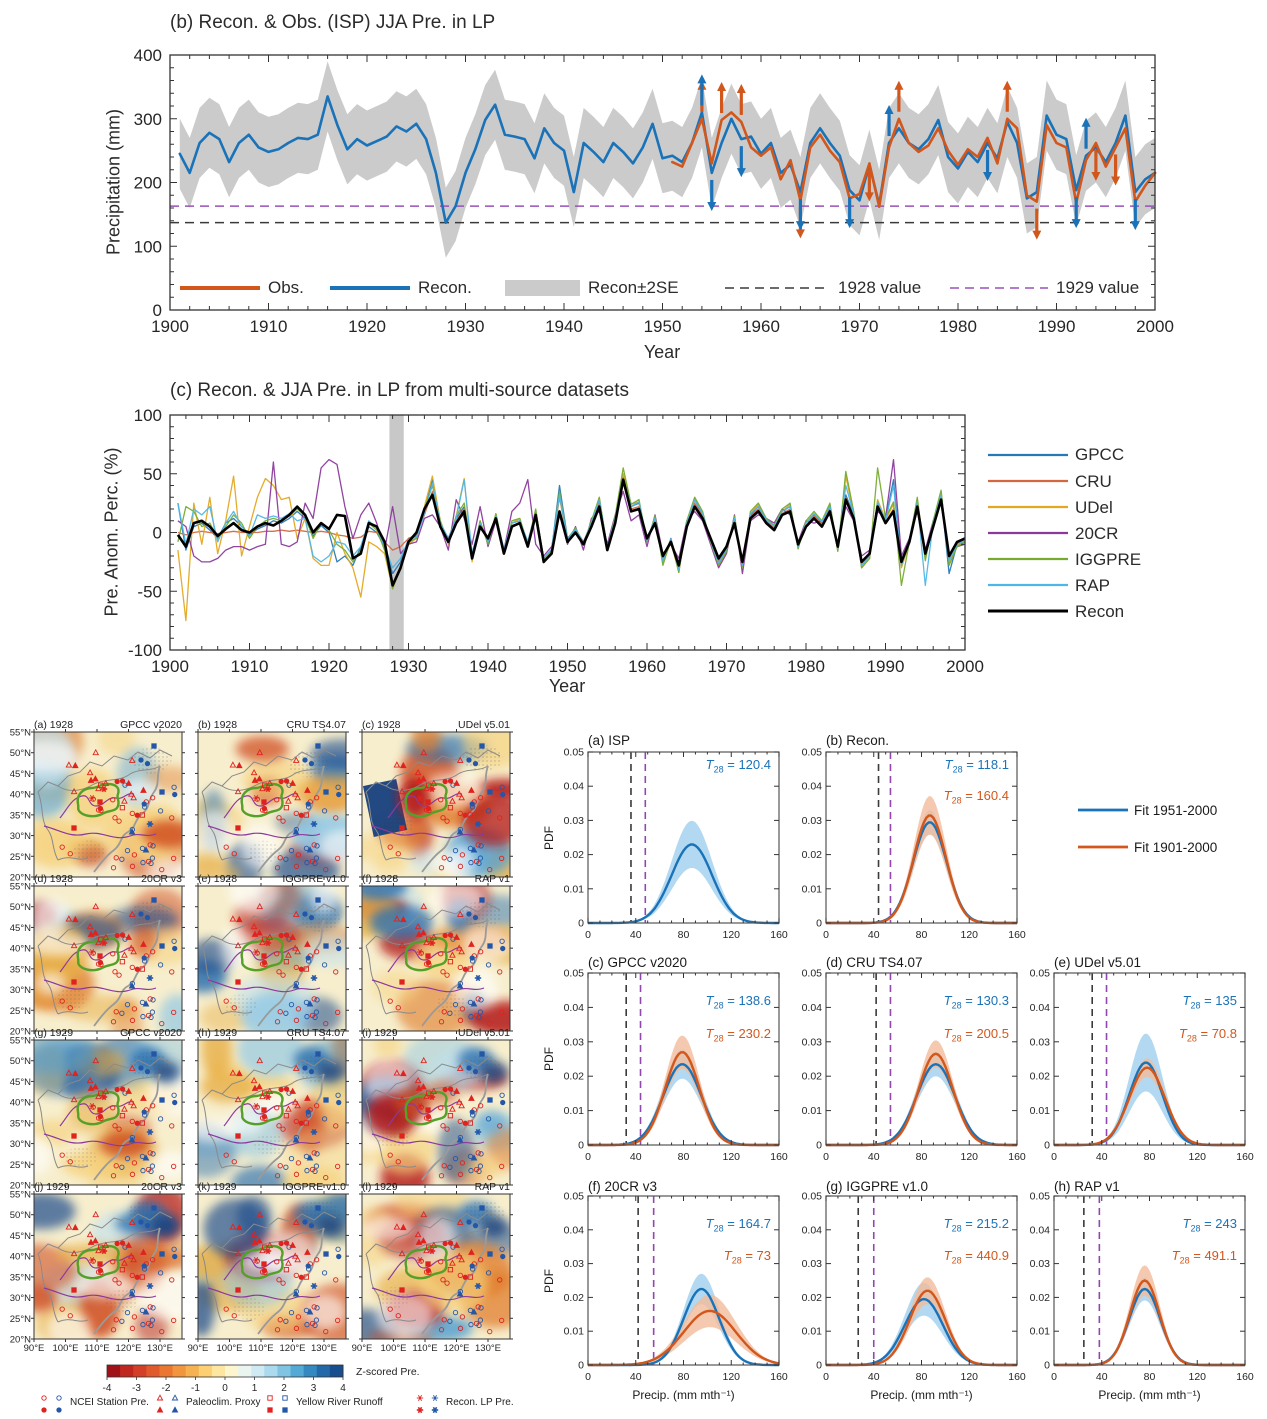  What do you see at coordinates (567, 686) in the screenshot?
I see `panel-c-xlabel: Year` at bounding box center [567, 686].